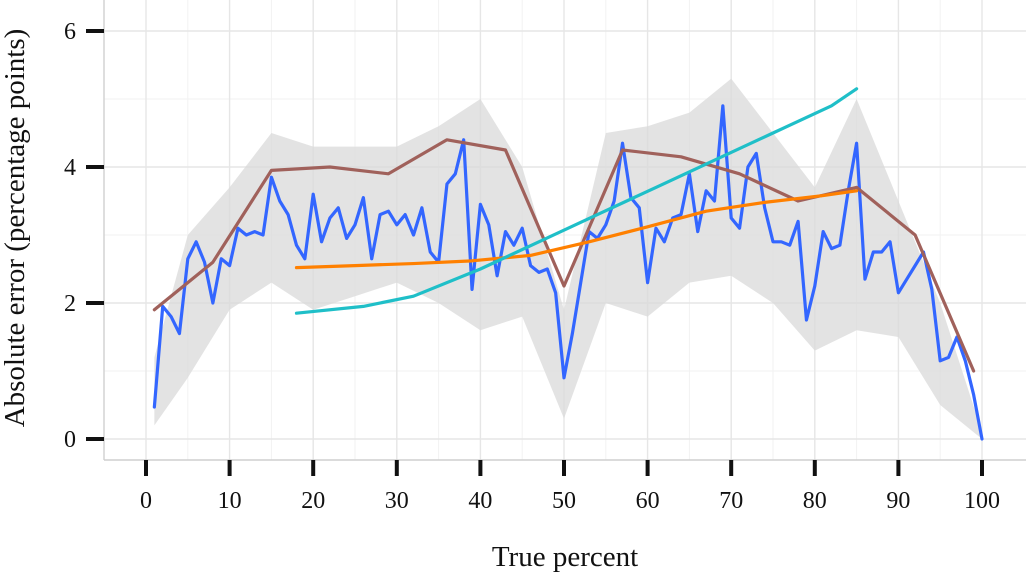  What do you see at coordinates (70, 440) in the screenshot?
I see `y-tick-label: 0` at bounding box center [70, 440].